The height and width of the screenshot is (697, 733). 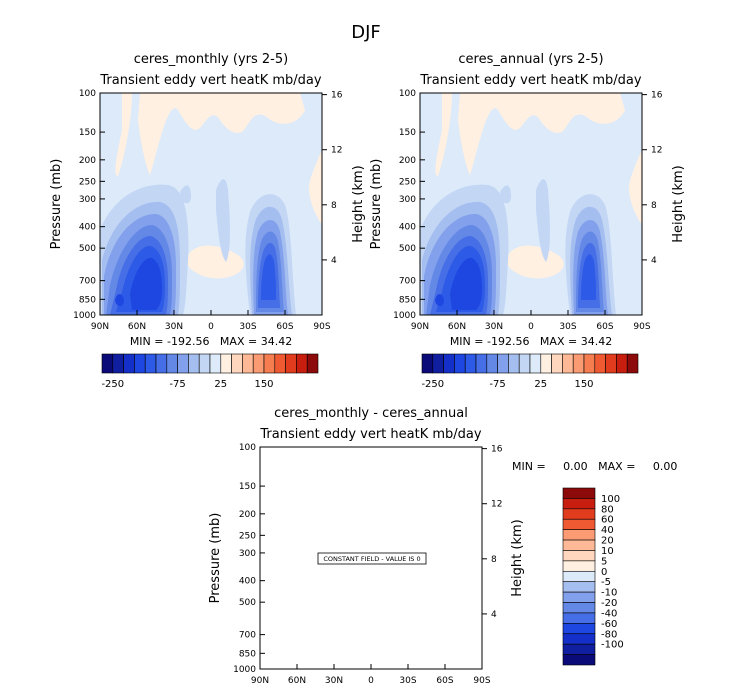 I want to click on y2-axis-label: Height (km), so click(x=678, y=203).